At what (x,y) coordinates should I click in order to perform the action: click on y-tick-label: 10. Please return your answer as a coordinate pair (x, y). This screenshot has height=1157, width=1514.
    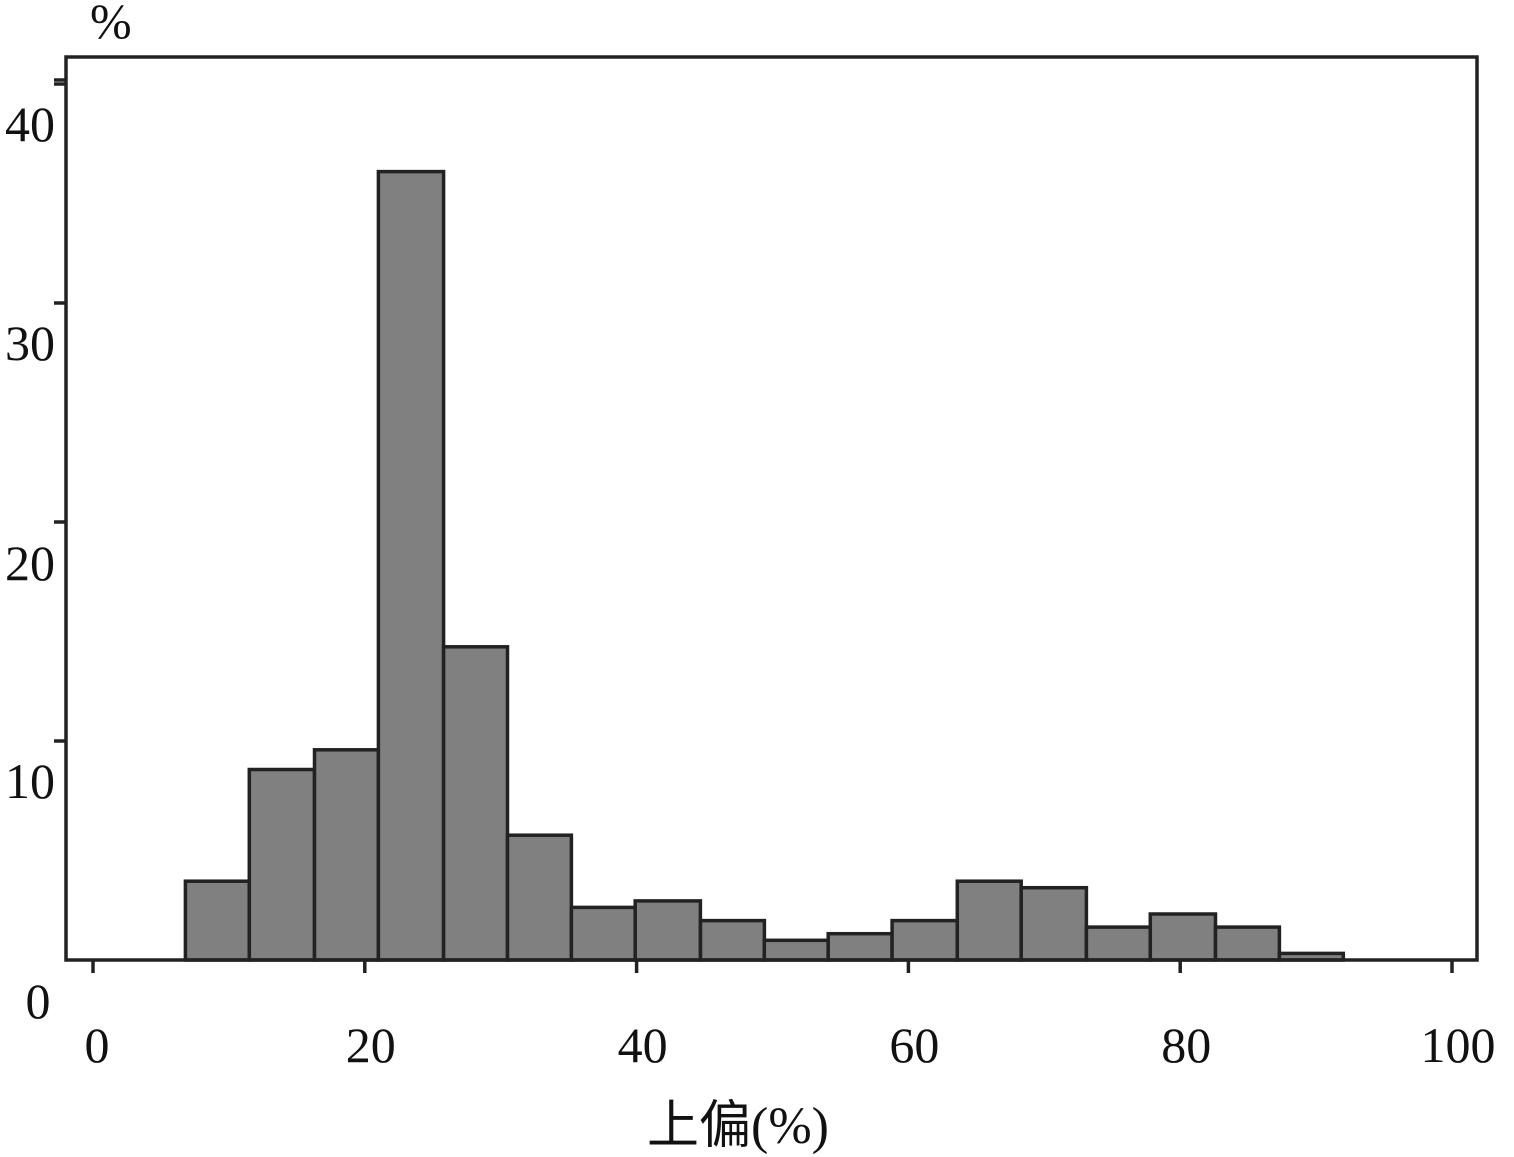
    Looking at the image, I should click on (30, 781).